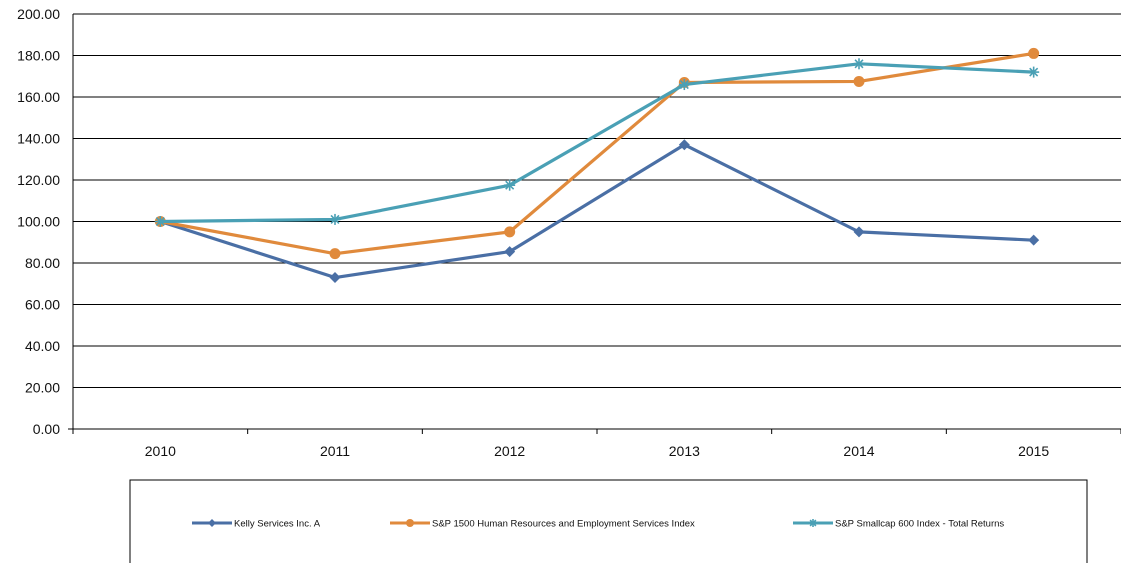 Image resolution: width=1121 pixels, height=563 pixels. I want to click on x-tick-label: 2014, so click(858, 451).